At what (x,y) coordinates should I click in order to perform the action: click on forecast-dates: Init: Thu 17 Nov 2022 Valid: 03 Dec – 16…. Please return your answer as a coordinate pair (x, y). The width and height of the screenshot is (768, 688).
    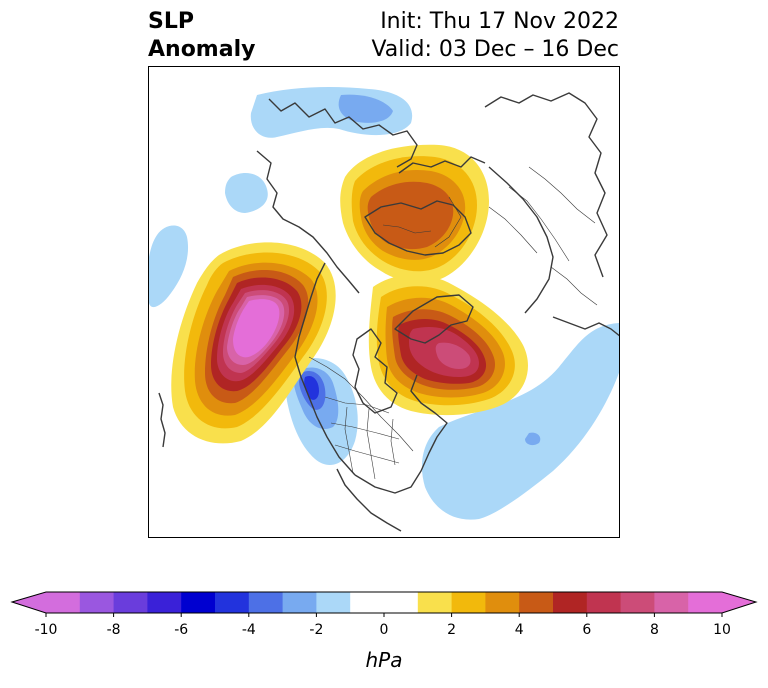
    Looking at the image, I should click on (495, 36).